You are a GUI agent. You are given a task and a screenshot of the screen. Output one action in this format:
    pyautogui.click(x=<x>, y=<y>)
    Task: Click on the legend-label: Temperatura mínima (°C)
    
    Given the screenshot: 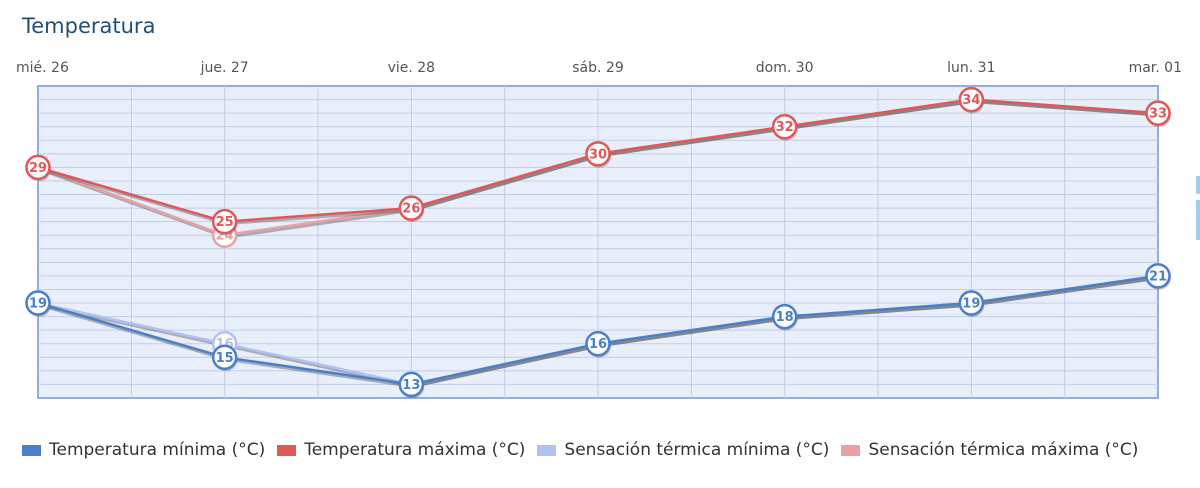 What is the action you would take?
    pyautogui.click(x=157, y=450)
    